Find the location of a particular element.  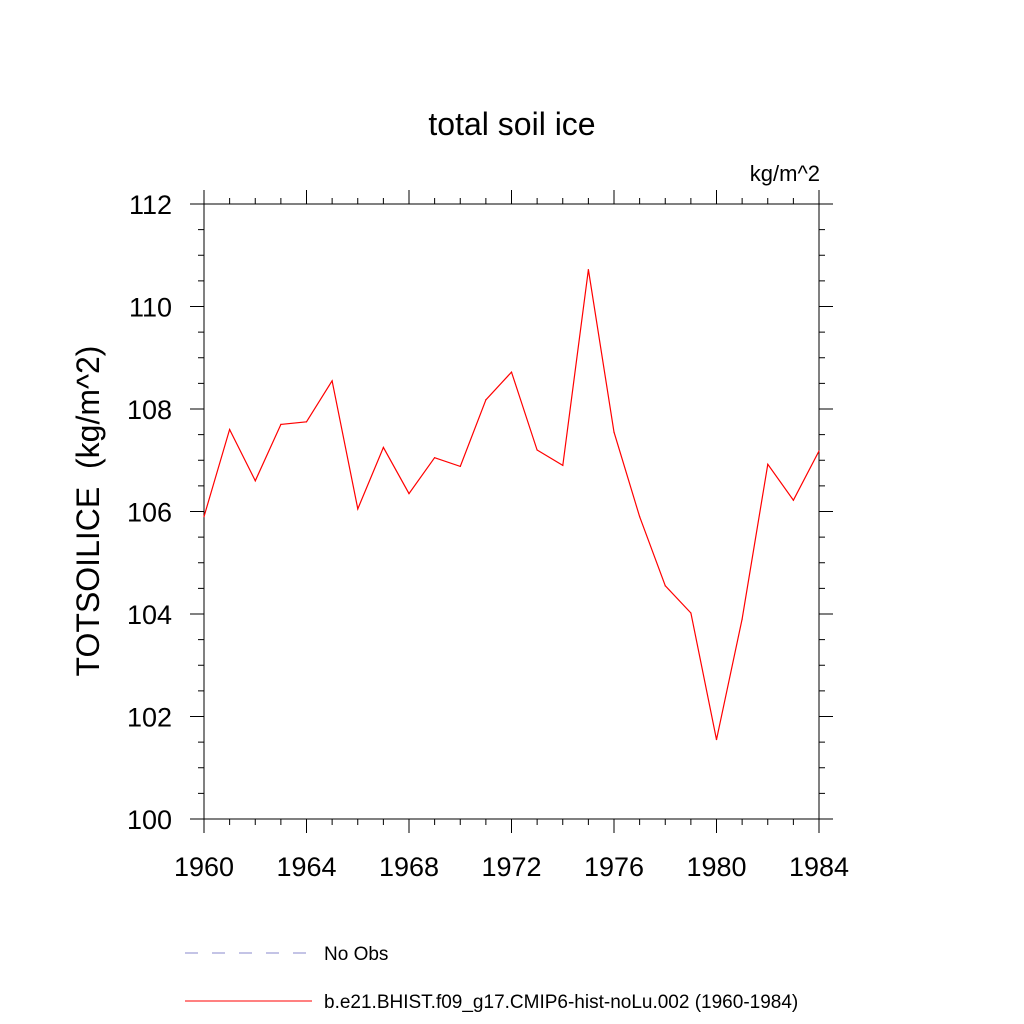

y-tick-label: 106 is located at coordinates (149, 513).